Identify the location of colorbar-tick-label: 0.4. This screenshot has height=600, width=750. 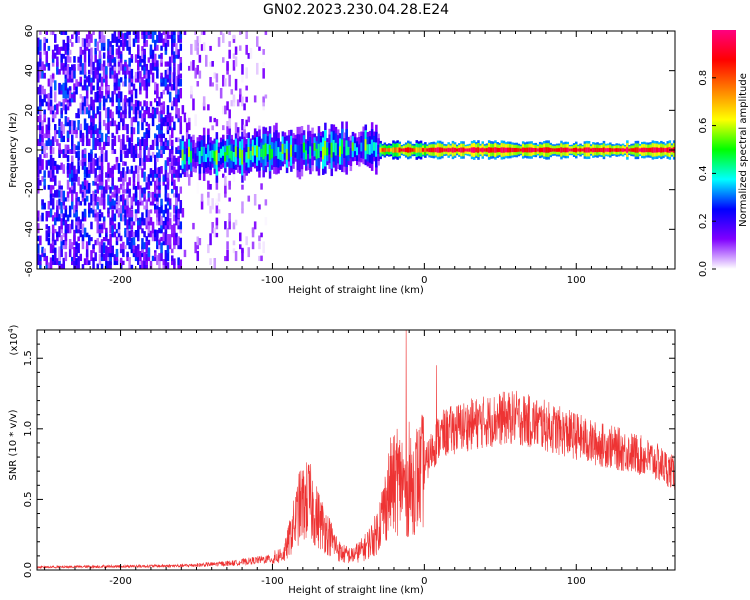
(703, 173).